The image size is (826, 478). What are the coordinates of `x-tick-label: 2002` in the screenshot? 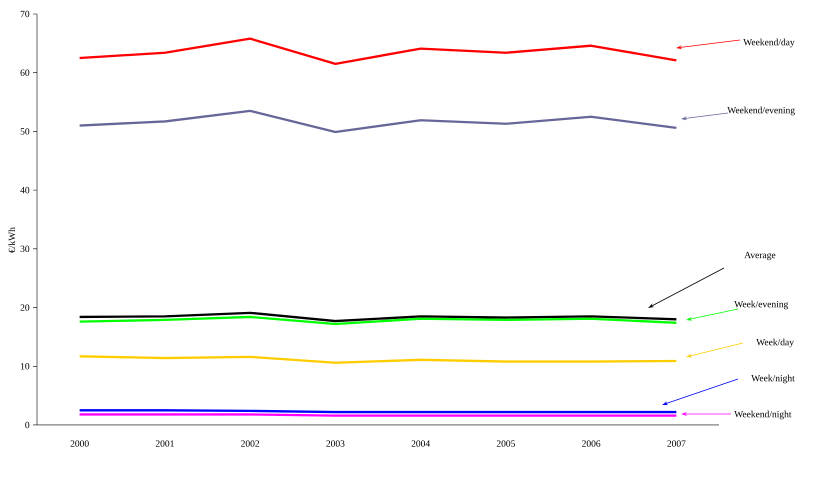 It's located at (250, 443).